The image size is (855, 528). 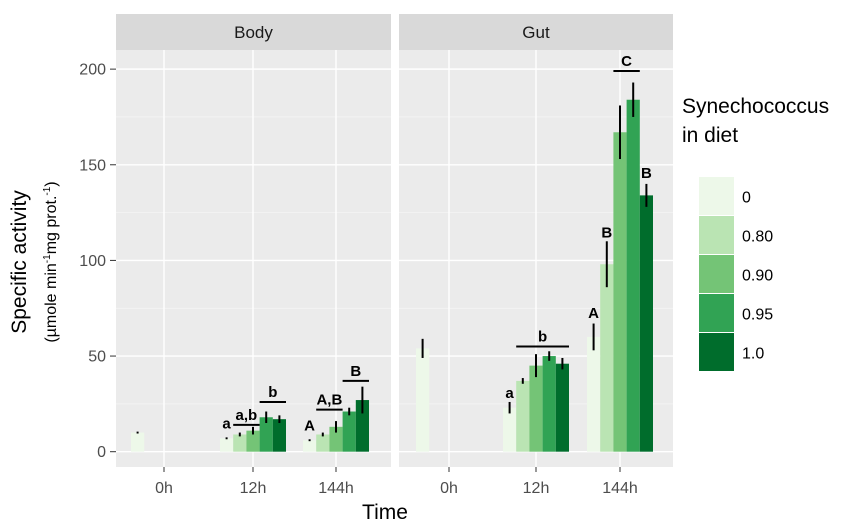 What do you see at coordinates (92, 70) in the screenshot?
I see `y-tick-label: 200` at bounding box center [92, 70].